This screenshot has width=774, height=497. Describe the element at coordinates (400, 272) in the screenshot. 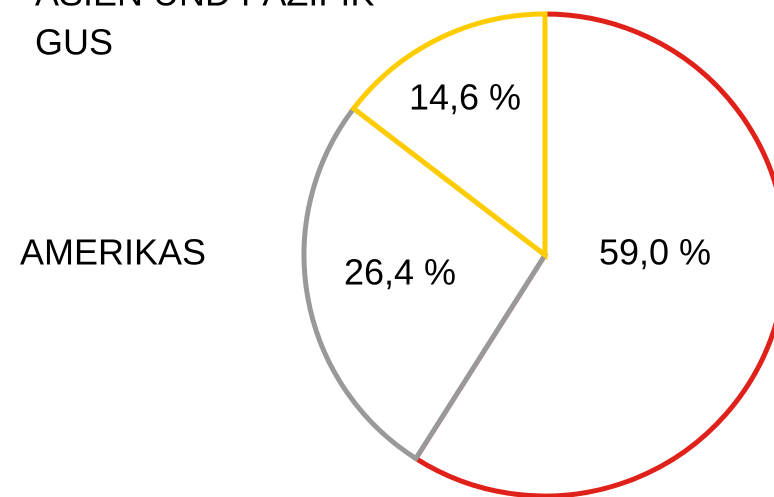

I see `value-label: 26,4 %` at that location.